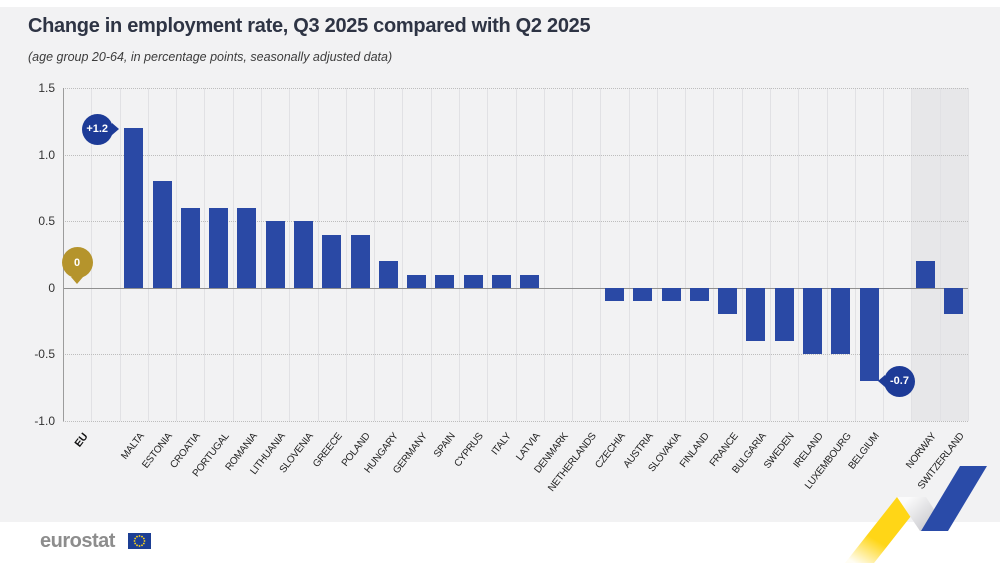 The height and width of the screenshot is (563, 1000). Describe the element at coordinates (699, 294) in the screenshot. I see `bar-finland` at that location.